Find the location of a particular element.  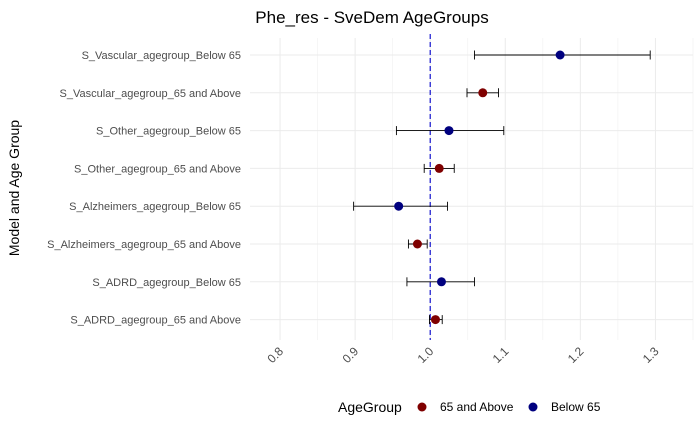

y-axis-title: Model and Age Group is located at coordinates (14, 188).